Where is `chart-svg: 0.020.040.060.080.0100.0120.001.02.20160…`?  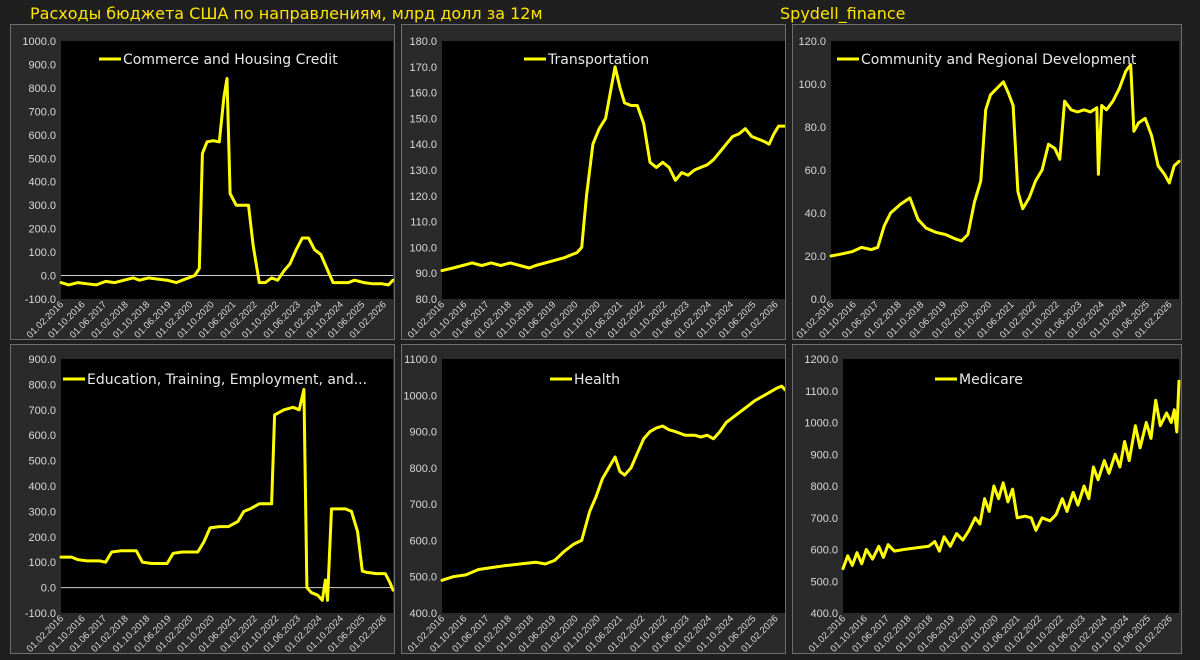 chart-svg: 0.020.040.060.080.0100.0120.001.02.20160… is located at coordinates (988, 187).